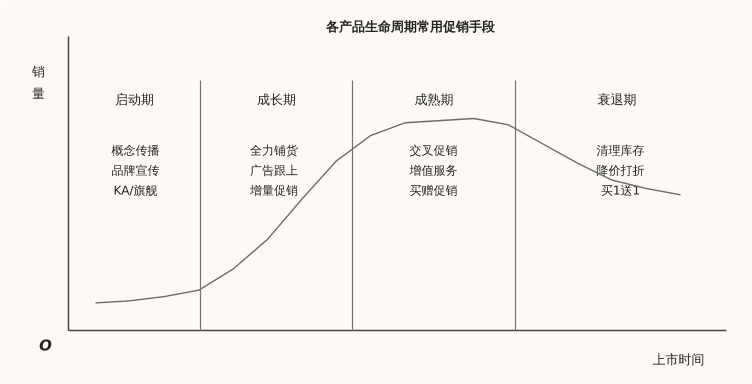 The height and width of the screenshot is (384, 752). What do you see at coordinates (678, 360) in the screenshot?
I see `x-axis-title: 上市时间` at bounding box center [678, 360].